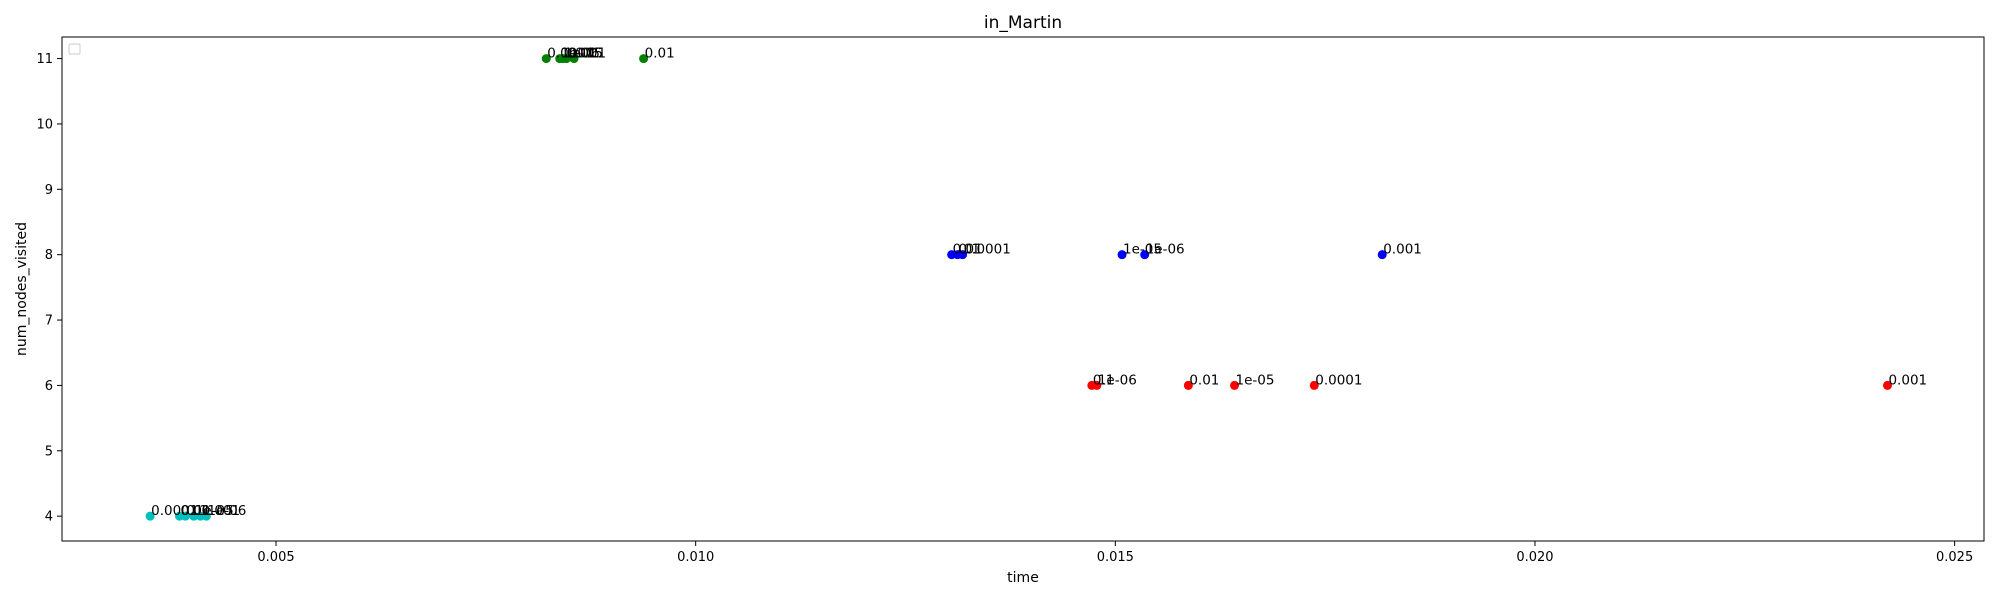 This screenshot has height=600, width=2000. Describe the element at coordinates (1023, 578) in the screenshot. I see `x-axis-title: time` at that location.